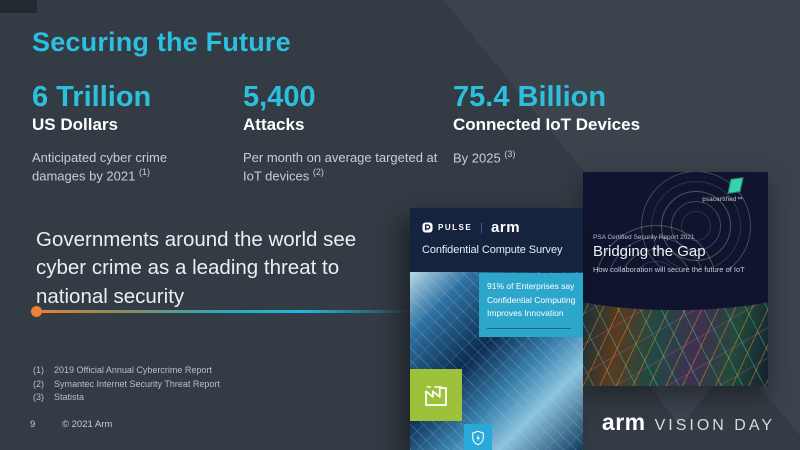 The image size is (800, 450). I want to click on stat-desc-text: Anticipated cyber crime damages by 2021, so click(100, 166).